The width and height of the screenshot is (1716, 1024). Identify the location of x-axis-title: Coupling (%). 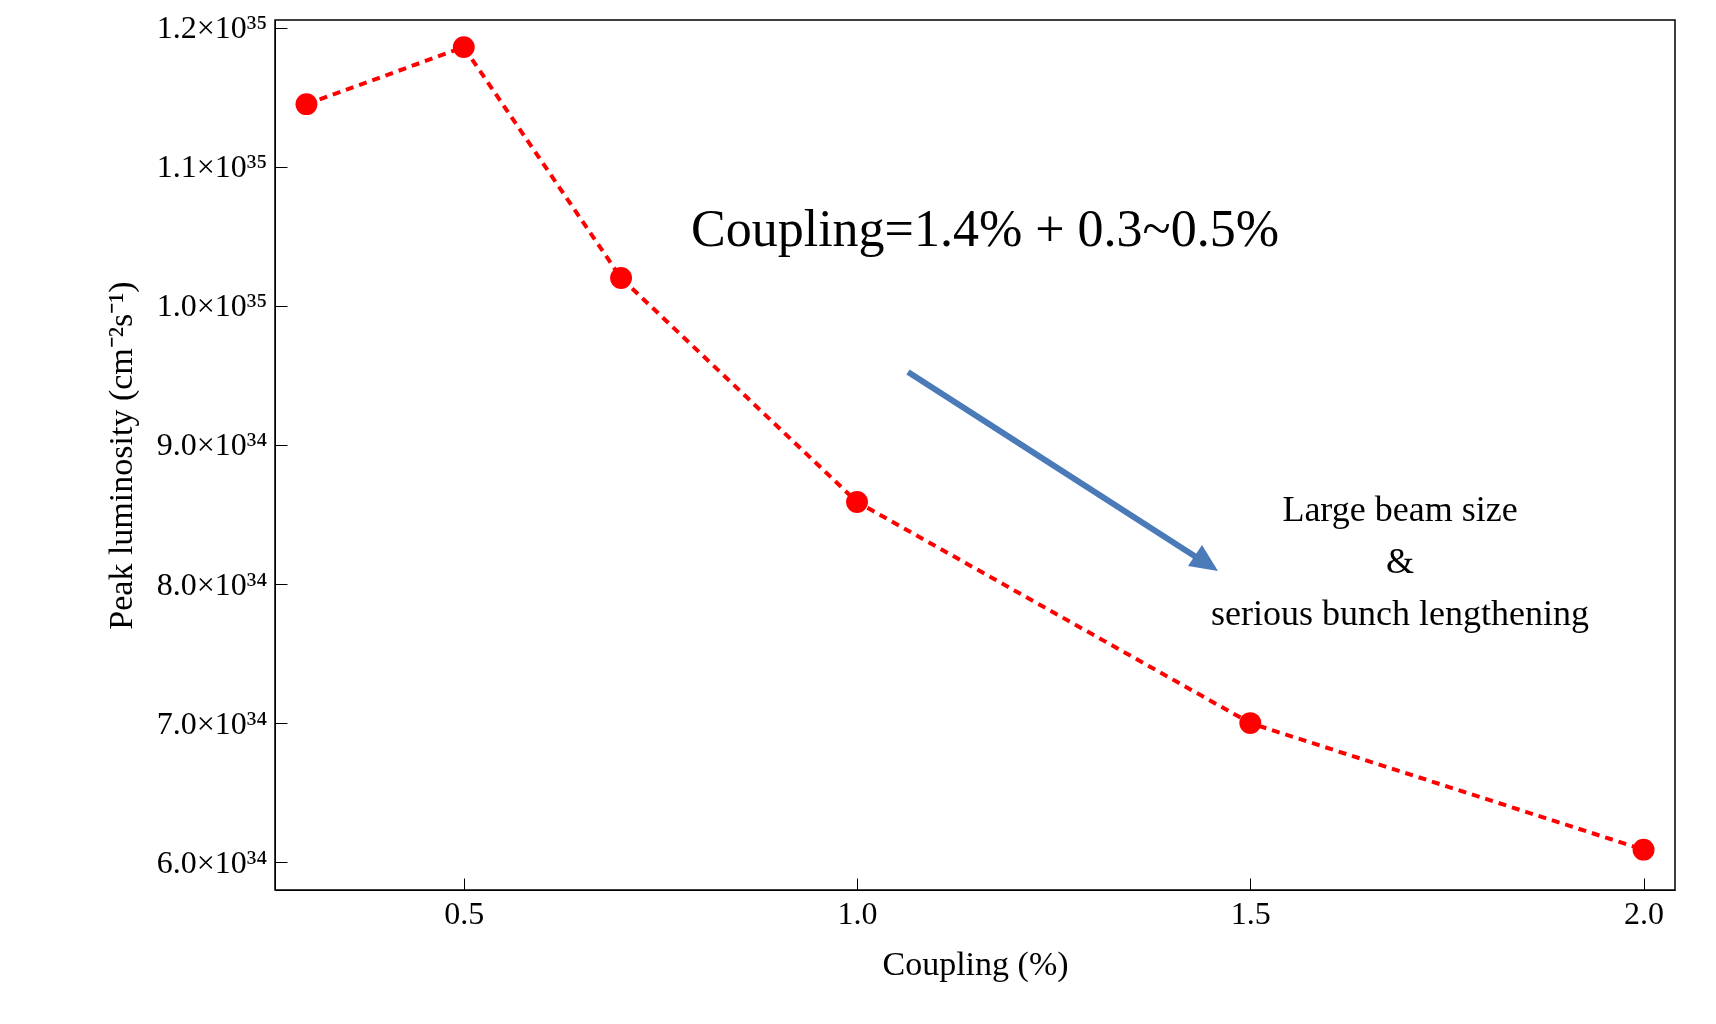
(975, 963).